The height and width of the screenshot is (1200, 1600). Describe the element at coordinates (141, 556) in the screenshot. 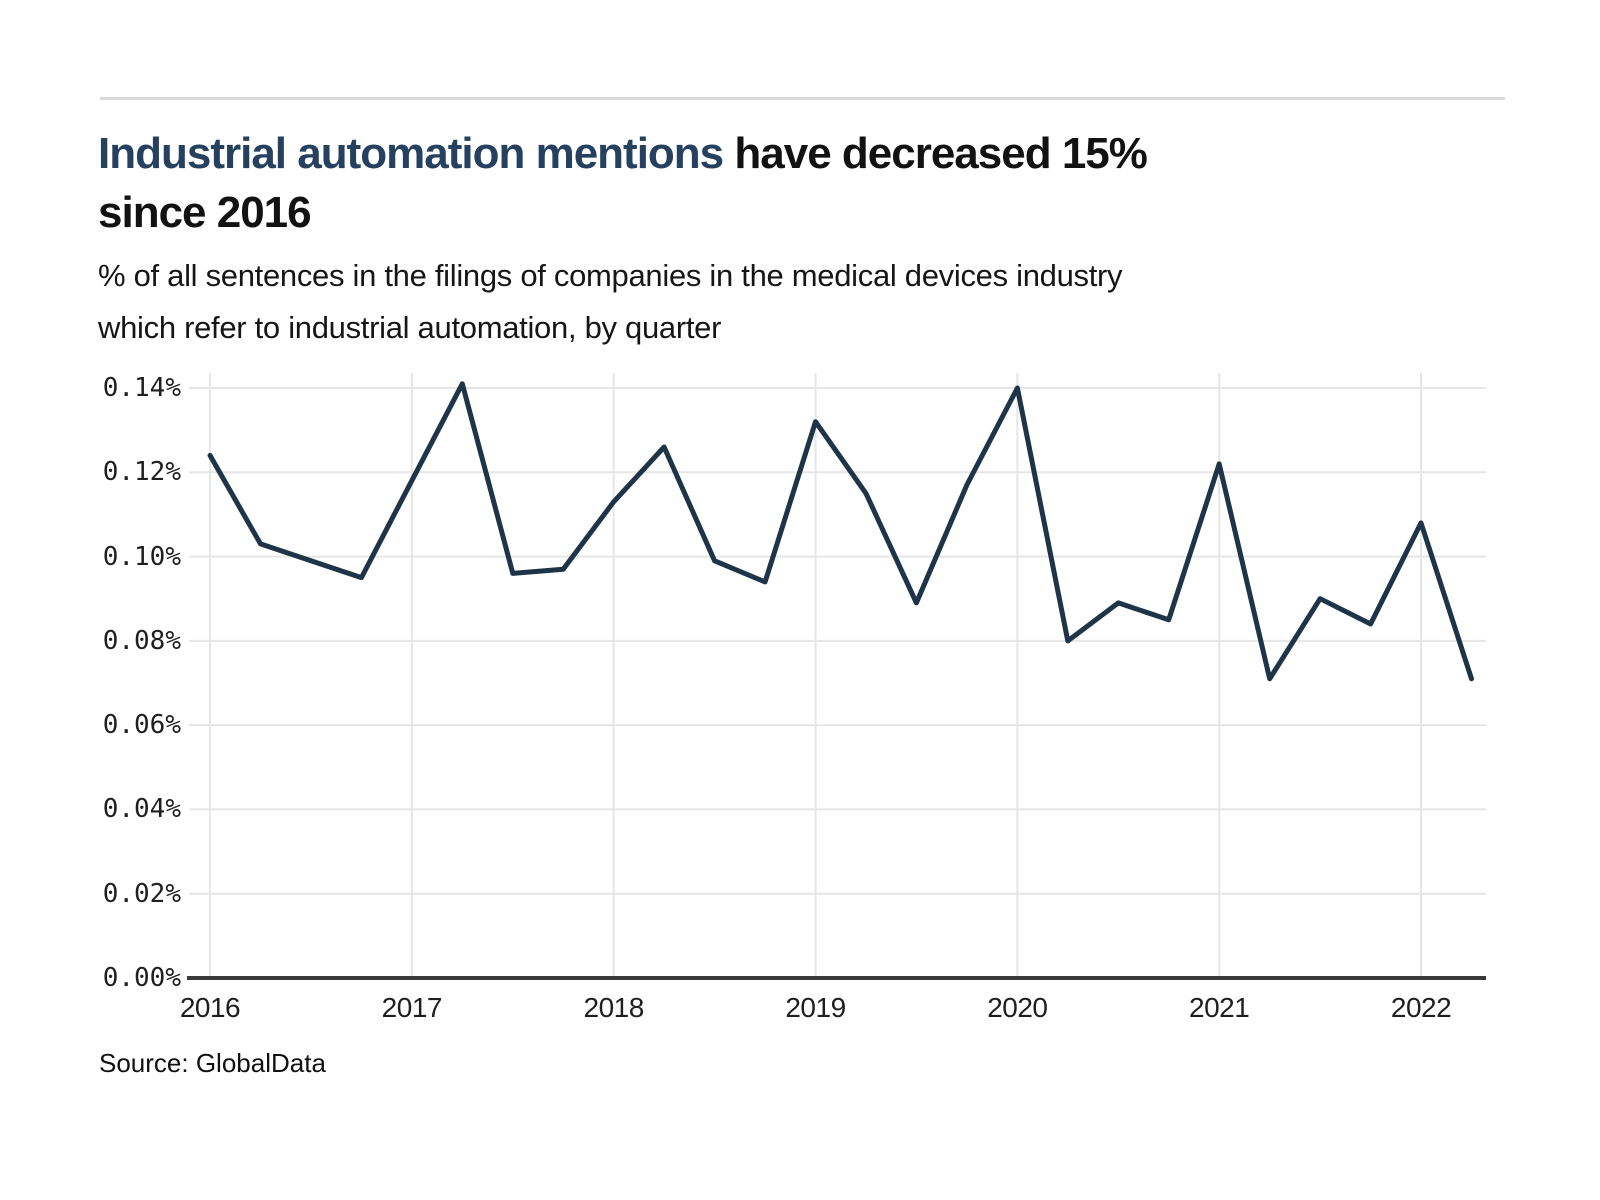

I see `y-tick-label: 0.10%` at that location.